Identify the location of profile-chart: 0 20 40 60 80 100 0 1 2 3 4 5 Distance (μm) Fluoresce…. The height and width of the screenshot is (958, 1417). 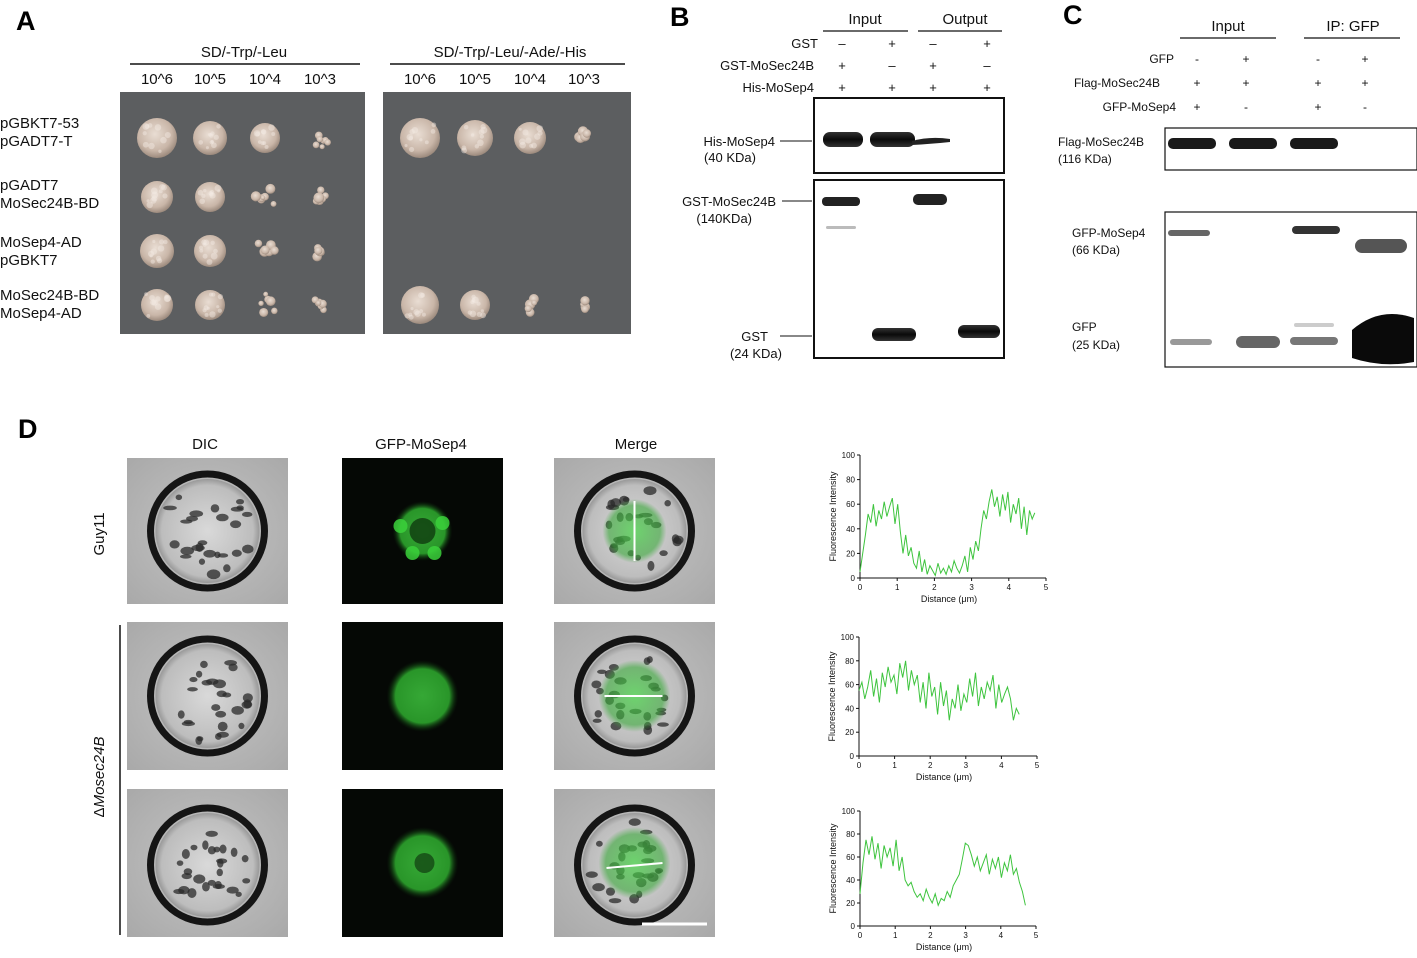
(933, 707).